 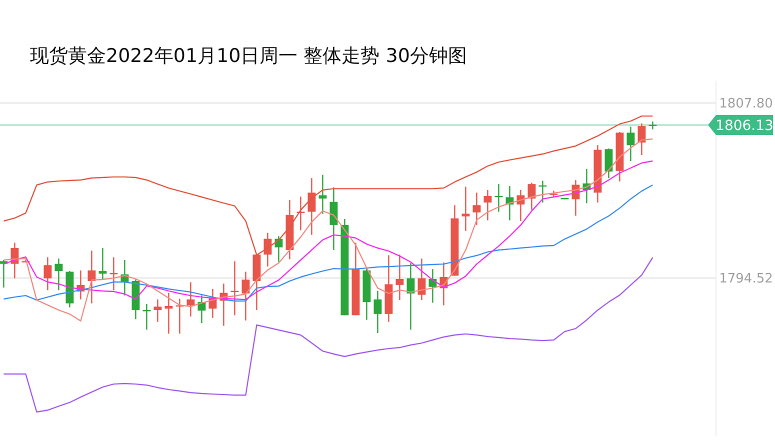 I want to click on y-tick-label: 1807.80, so click(x=746, y=104).